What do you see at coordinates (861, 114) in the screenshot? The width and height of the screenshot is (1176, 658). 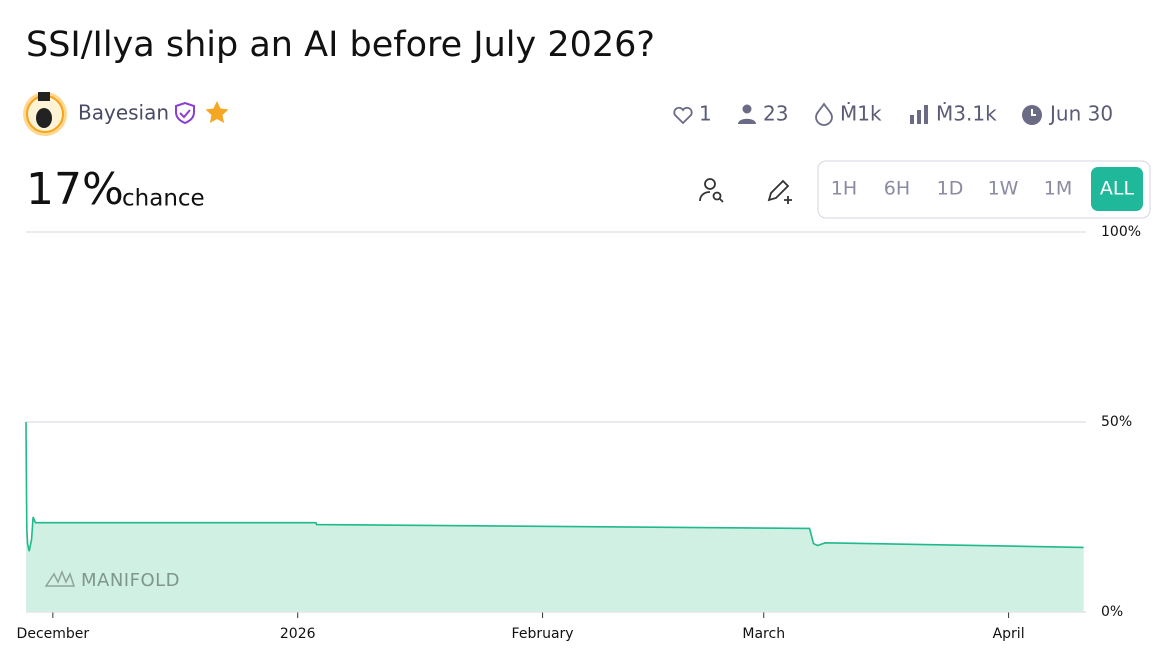 I see `volume: Ṁ1k` at bounding box center [861, 114].